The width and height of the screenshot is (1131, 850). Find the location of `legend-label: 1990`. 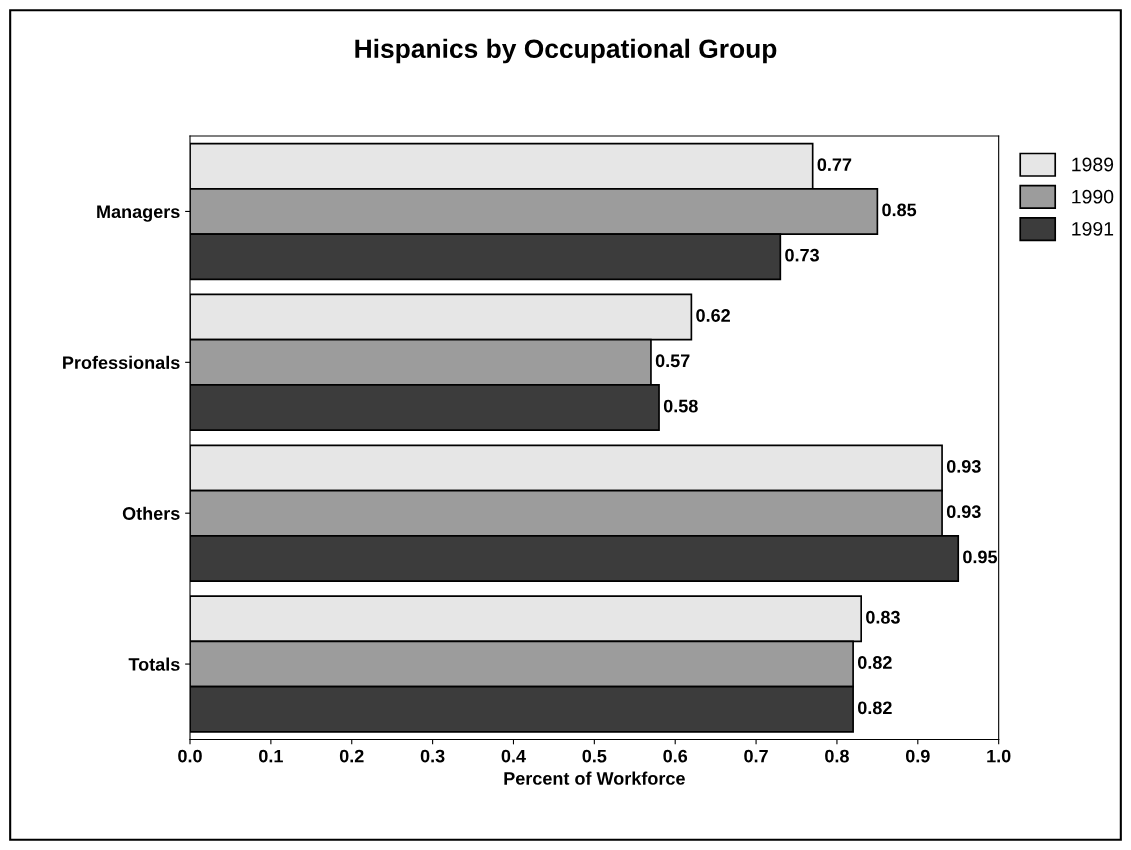

legend-label: 1990 is located at coordinates (1093, 196).